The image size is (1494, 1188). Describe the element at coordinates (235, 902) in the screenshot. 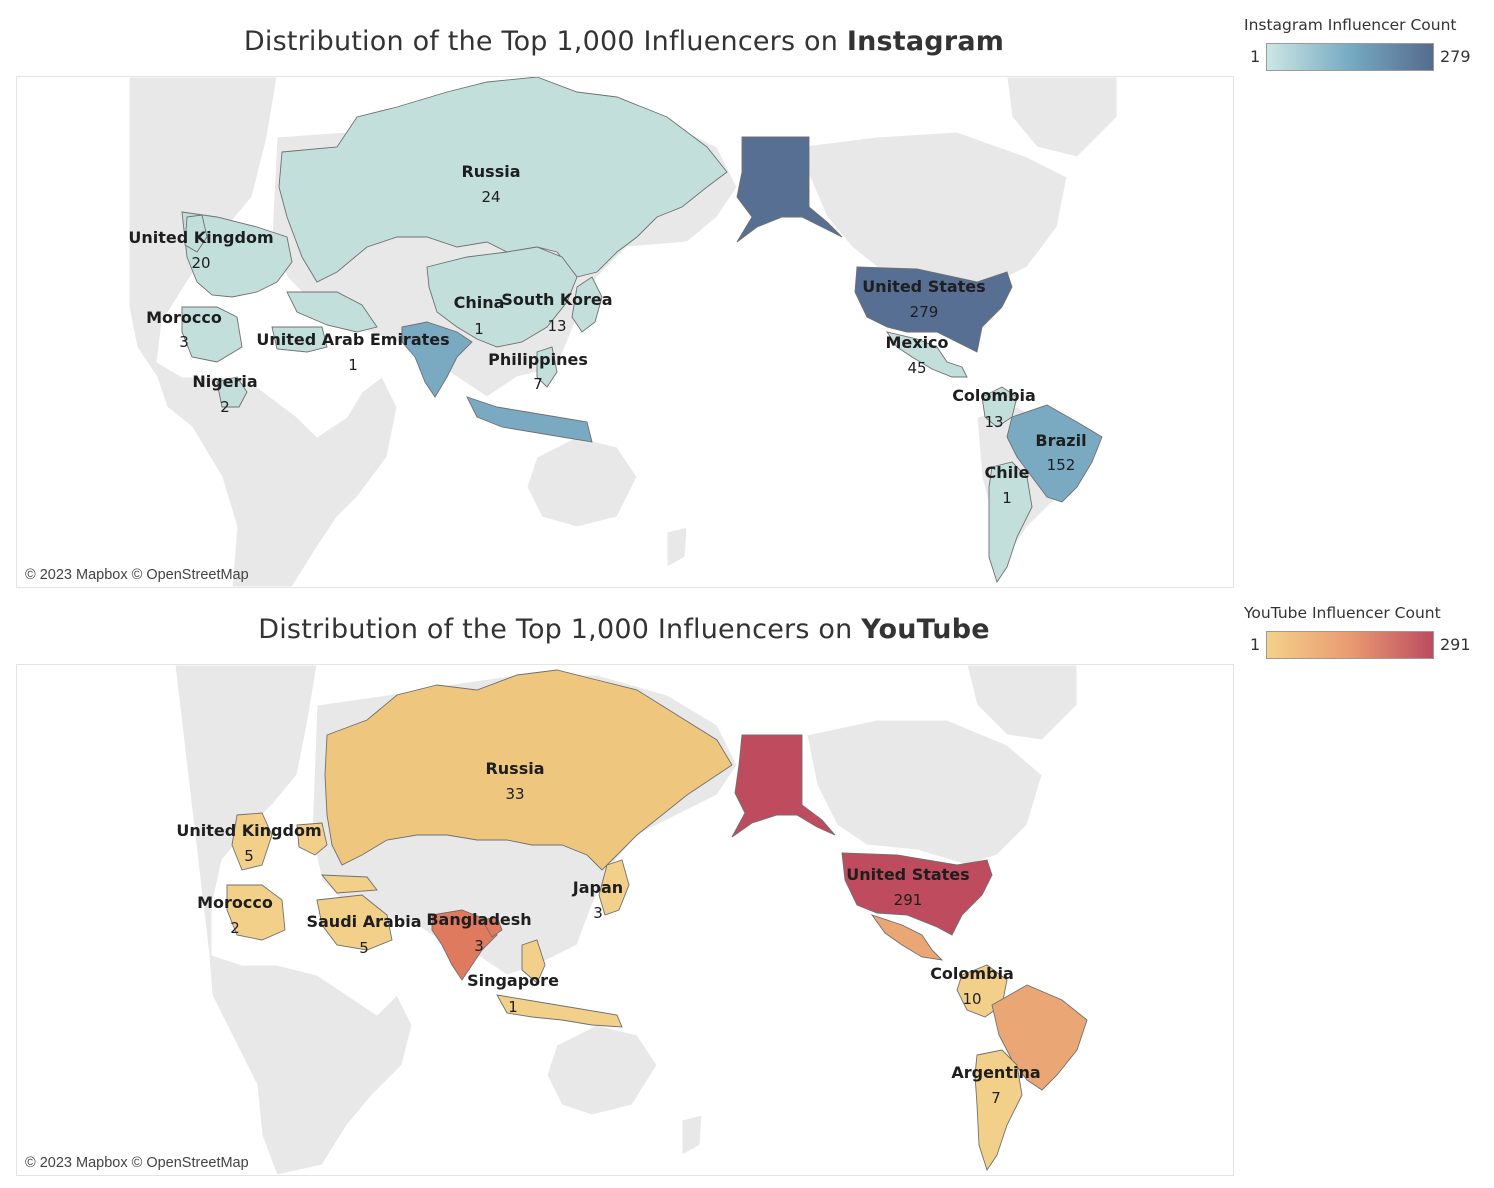

I see `yt-label-morocco-name: Morocco` at that location.